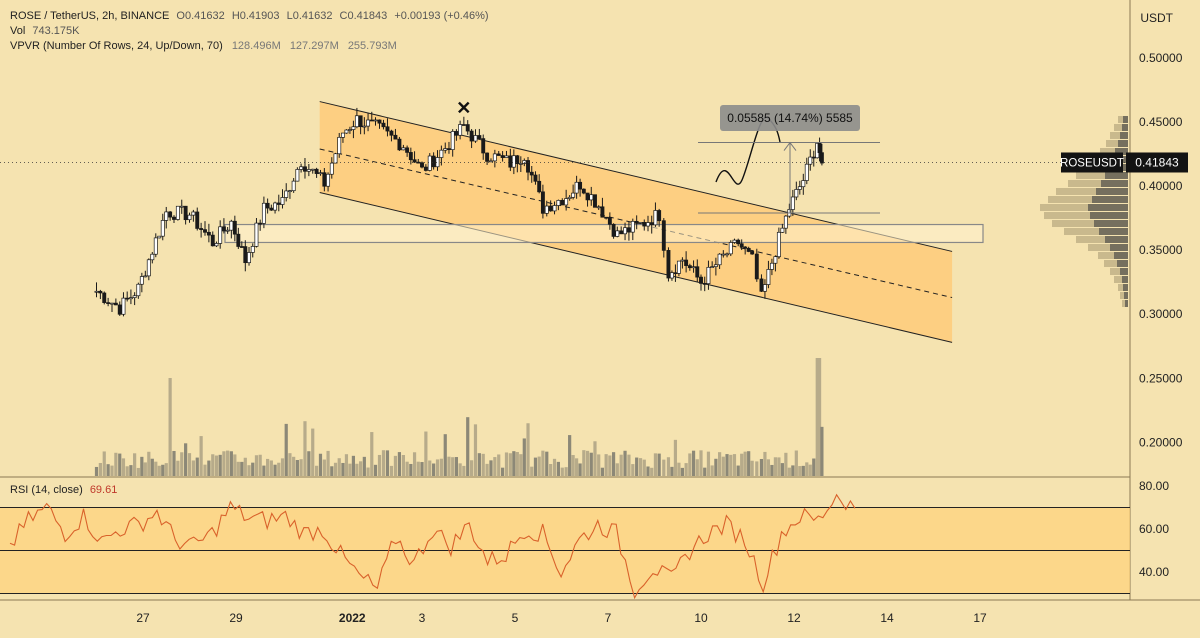 This screenshot has width=1200, height=638. I want to click on symbol-title: ROSE / TetherUS, 2h, BINANCE, so click(90, 16).